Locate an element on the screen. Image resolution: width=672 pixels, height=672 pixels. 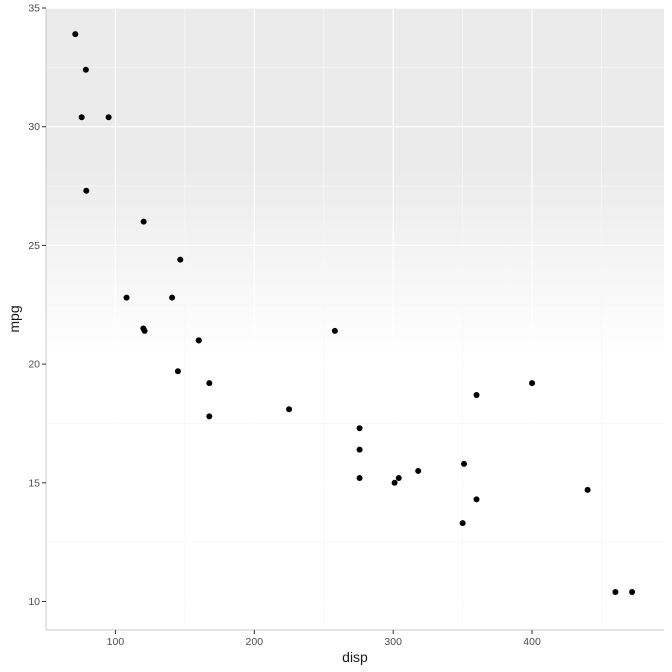
y-tick-label: 35 is located at coordinates (34, 9).